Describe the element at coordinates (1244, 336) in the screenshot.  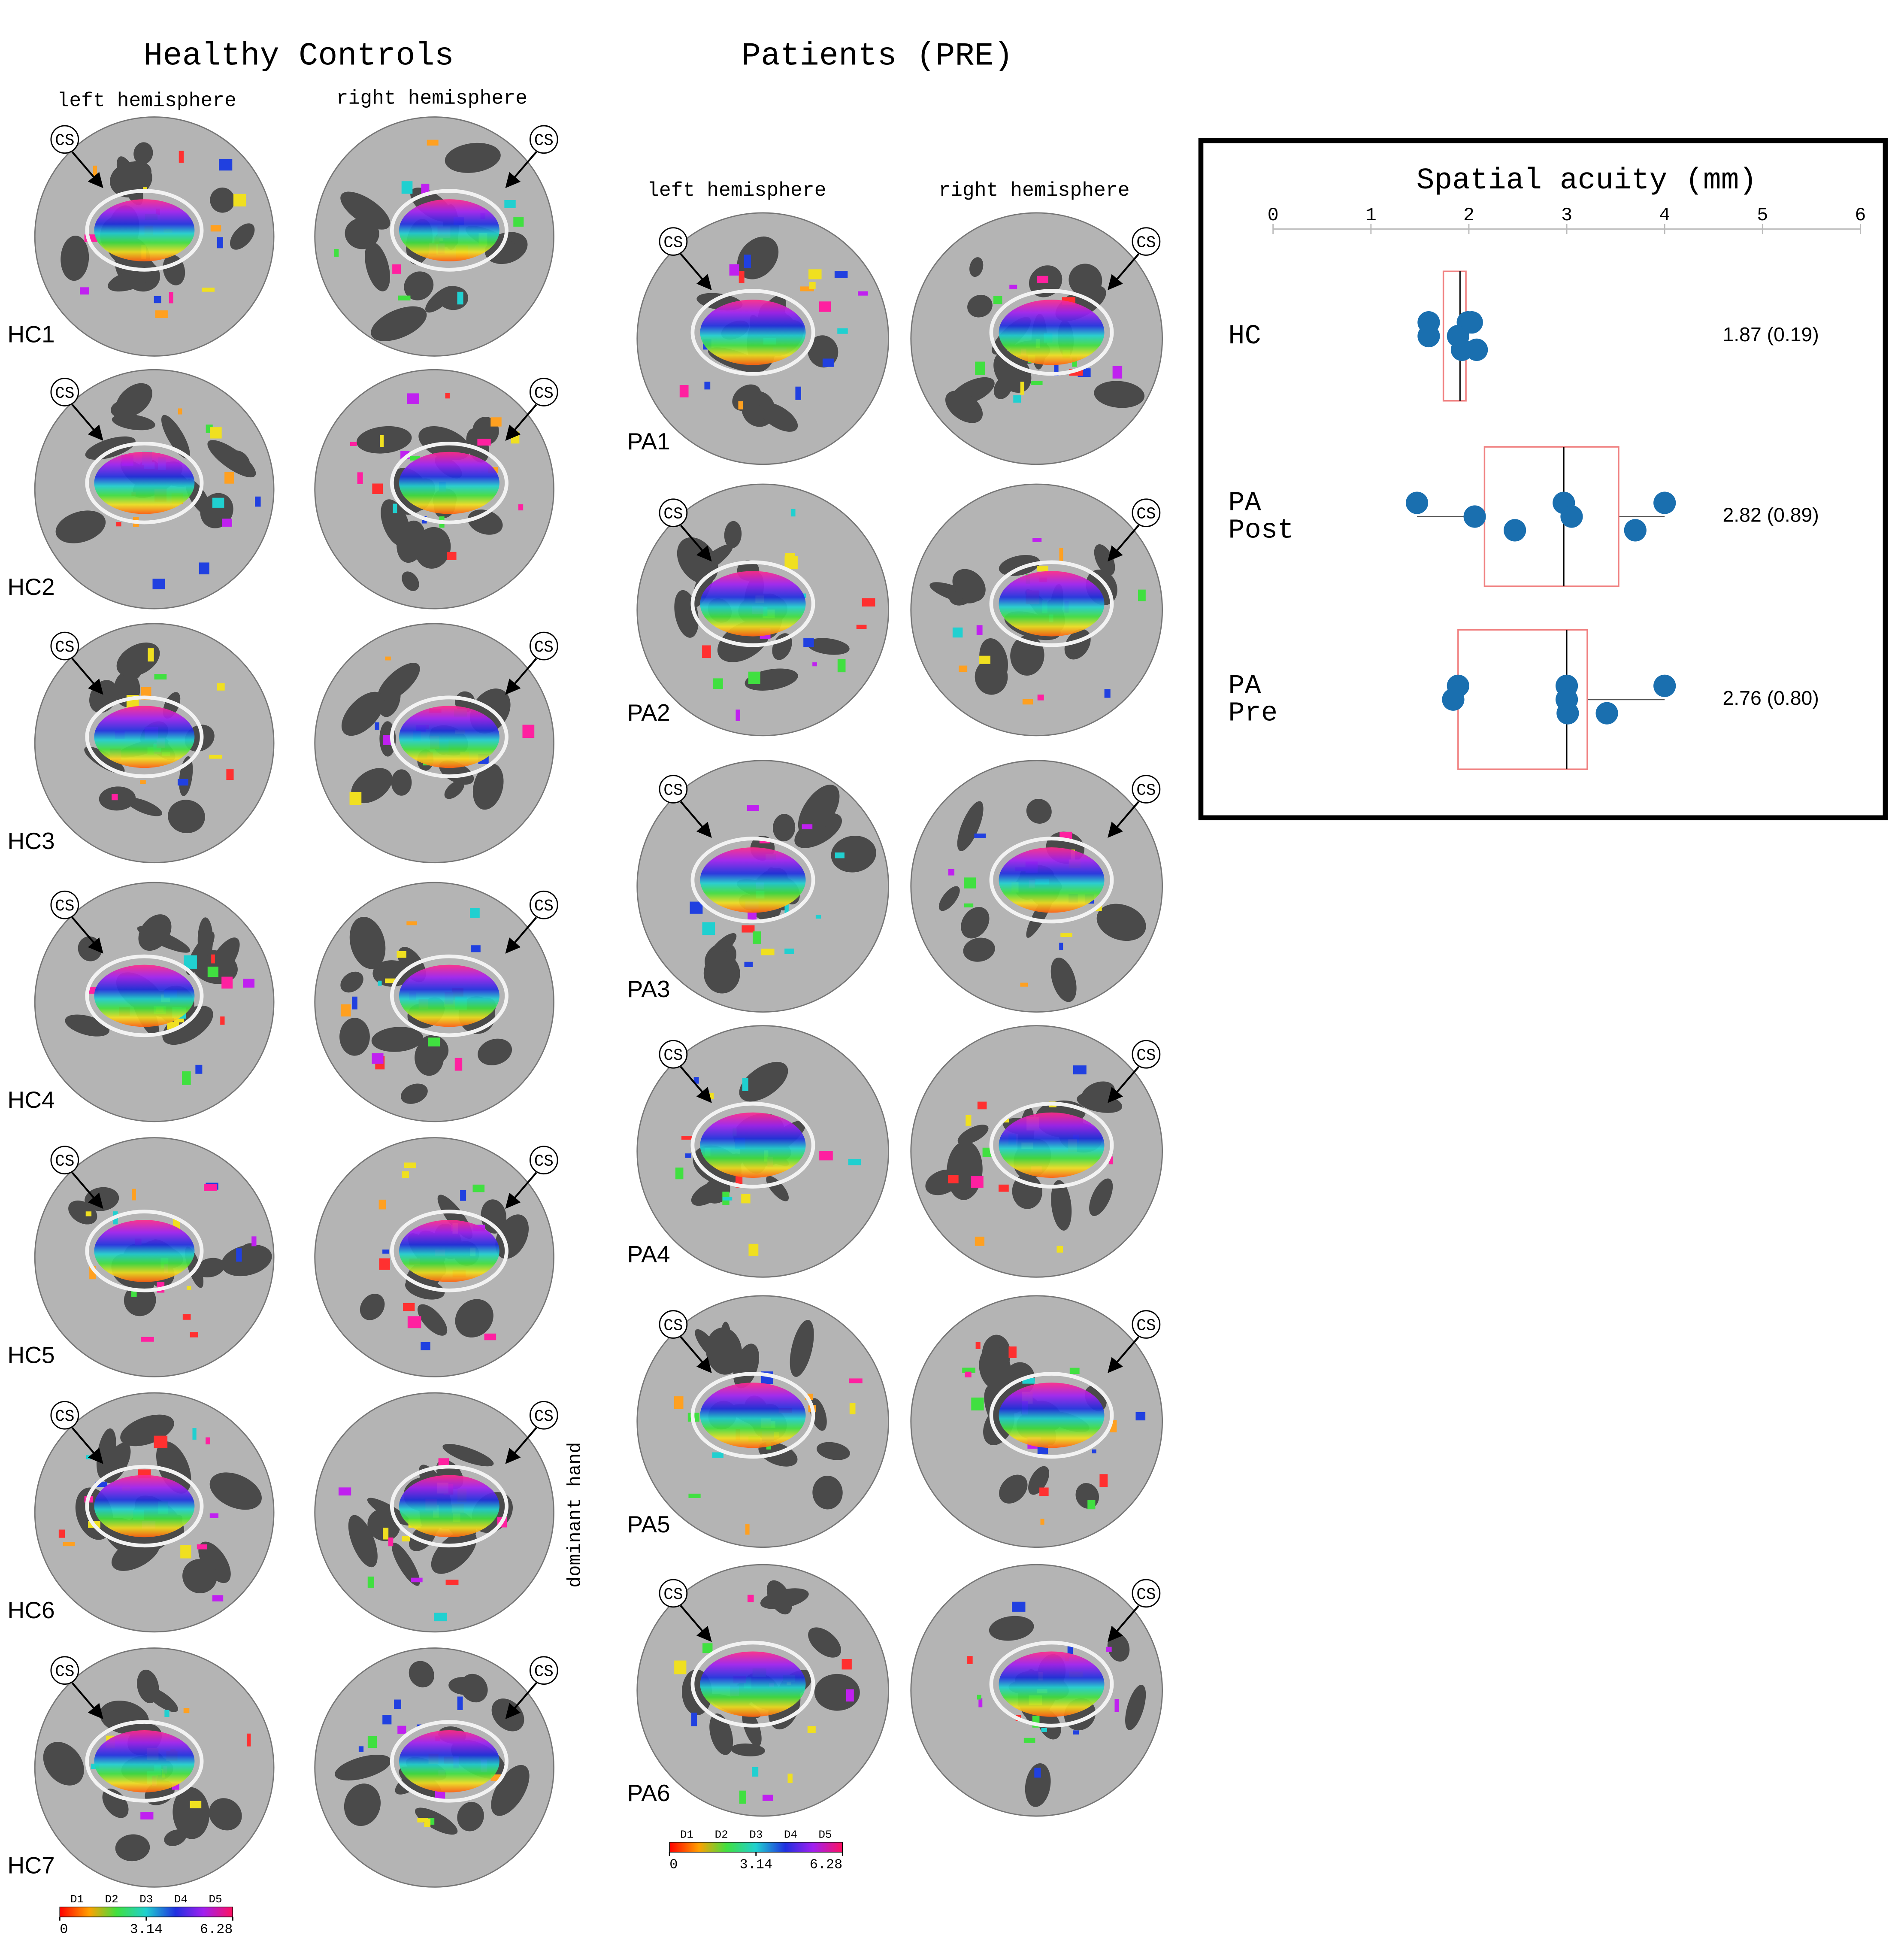
I see `category-label: HC` at that location.